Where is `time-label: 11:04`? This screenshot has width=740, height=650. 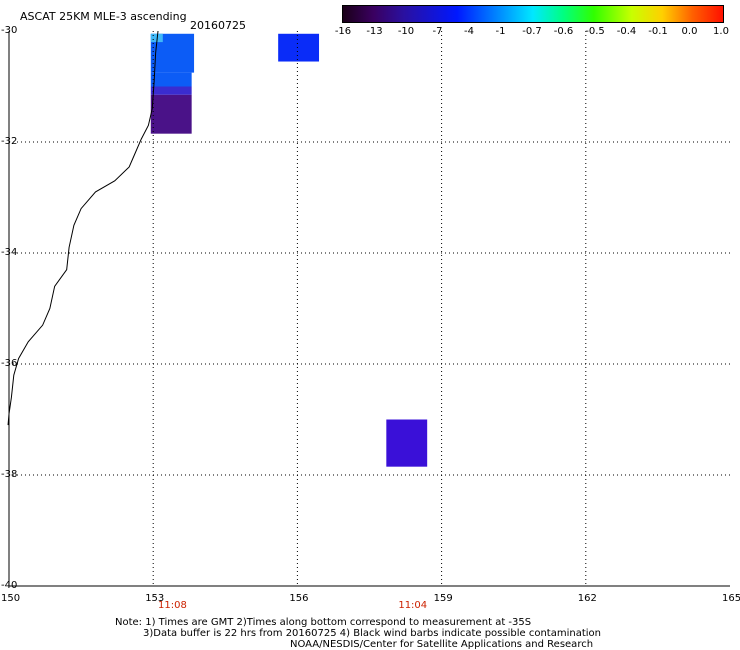
time-label: 11:04 is located at coordinates (413, 605).